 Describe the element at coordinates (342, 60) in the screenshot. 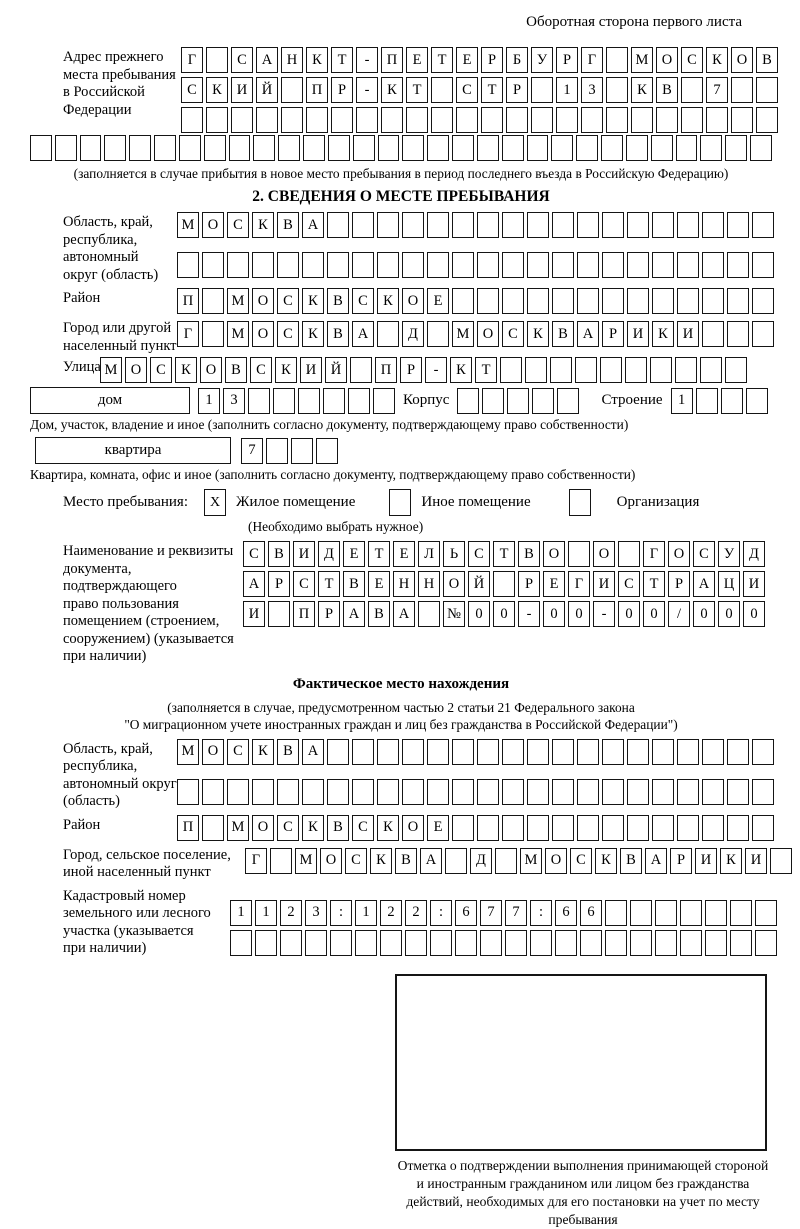

I see `char-cell: Т` at that location.